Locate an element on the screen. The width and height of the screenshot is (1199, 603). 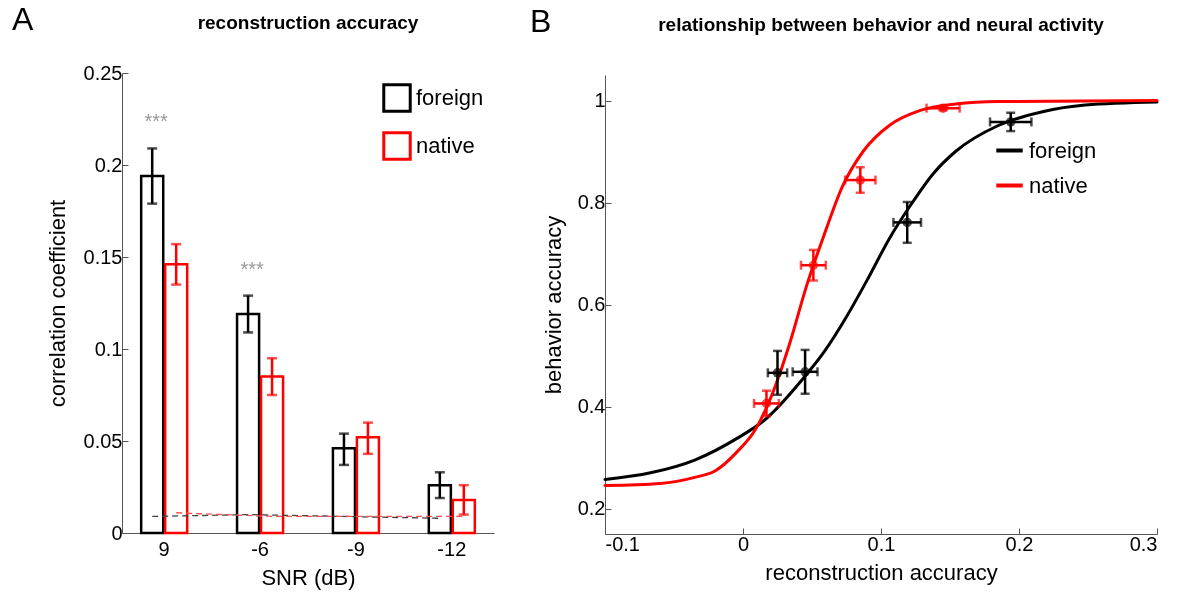
x-tick-label: -6 is located at coordinates (260, 548).